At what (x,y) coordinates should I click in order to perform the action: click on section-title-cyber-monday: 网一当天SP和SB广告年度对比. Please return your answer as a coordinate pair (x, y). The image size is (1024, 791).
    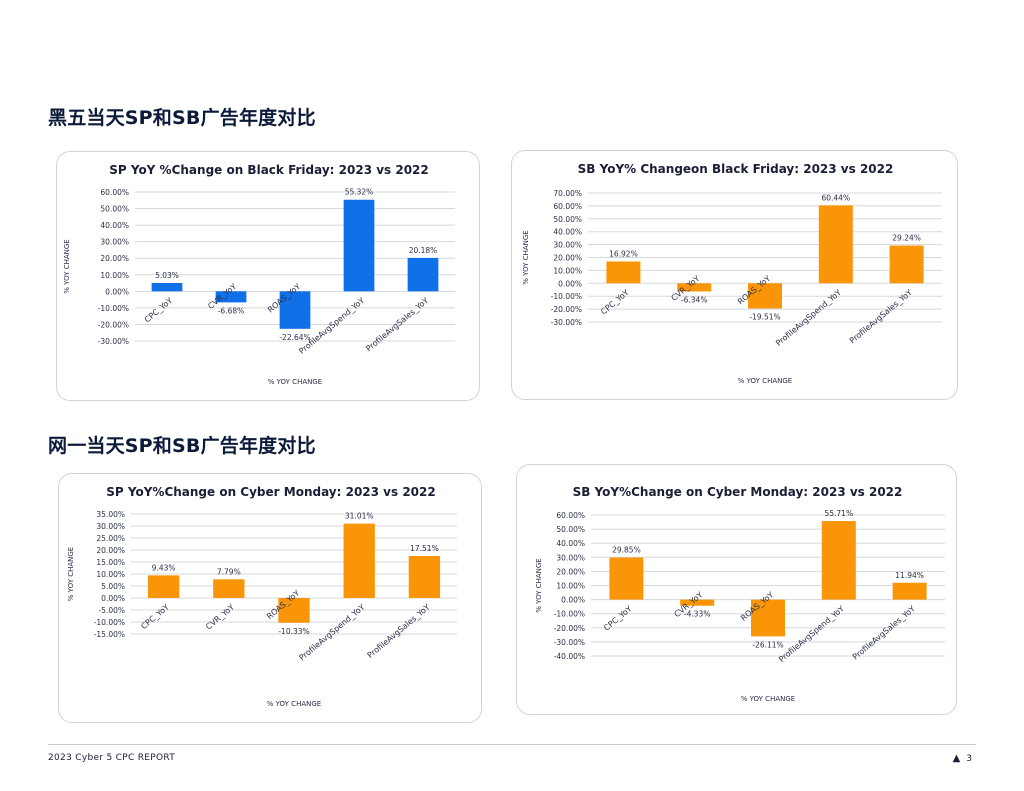
    Looking at the image, I should click on (182, 446).